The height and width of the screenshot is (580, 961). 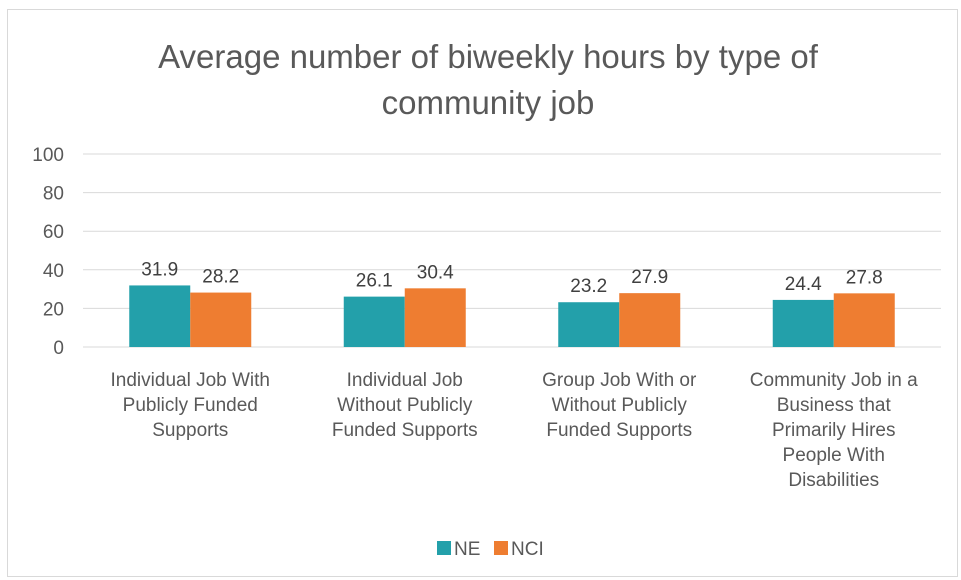 I want to click on y-tick-label: 0, so click(x=58, y=348).